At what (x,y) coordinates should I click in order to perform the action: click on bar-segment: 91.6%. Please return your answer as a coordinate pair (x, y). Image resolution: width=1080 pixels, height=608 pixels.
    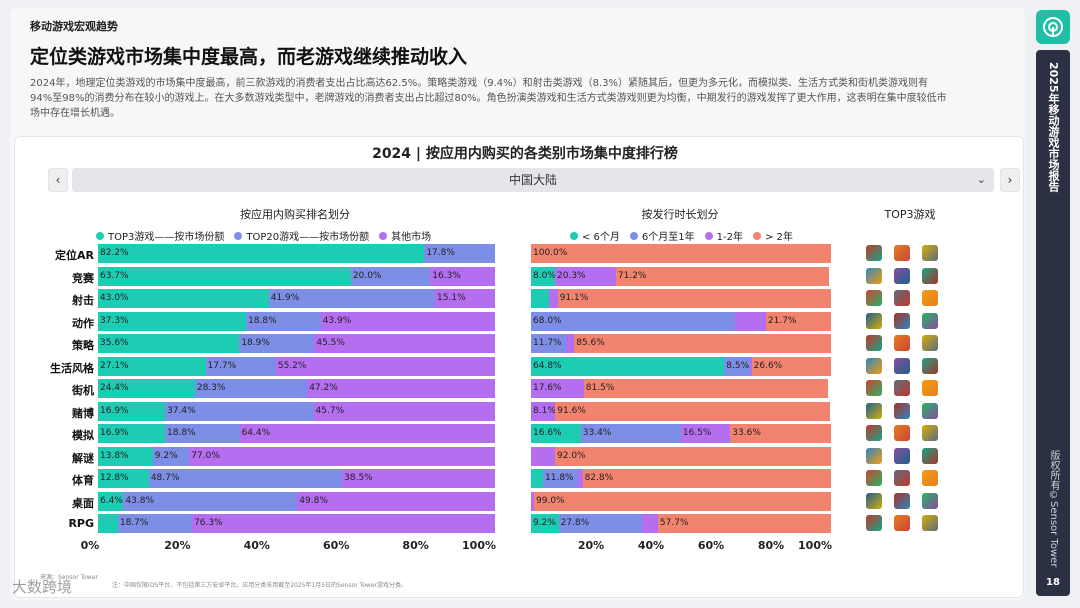
    Looking at the image, I should click on (693, 411).